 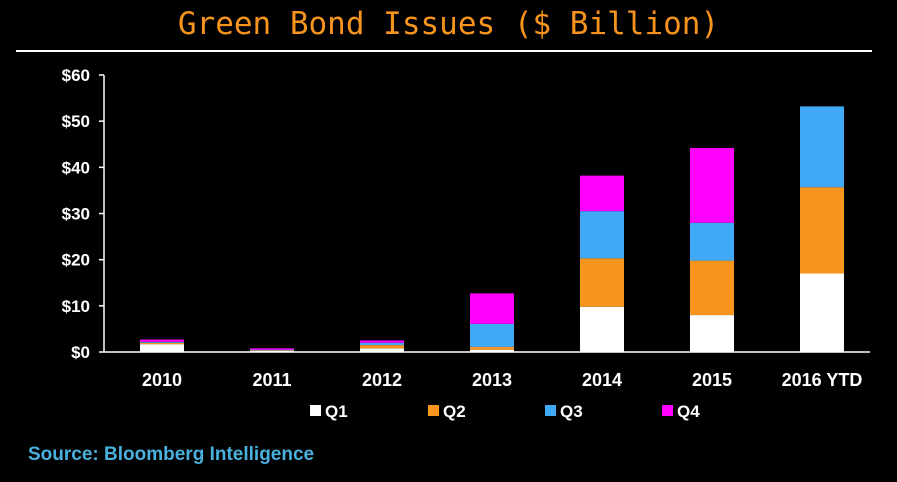 I want to click on bar-2015-q1, so click(x=712, y=333).